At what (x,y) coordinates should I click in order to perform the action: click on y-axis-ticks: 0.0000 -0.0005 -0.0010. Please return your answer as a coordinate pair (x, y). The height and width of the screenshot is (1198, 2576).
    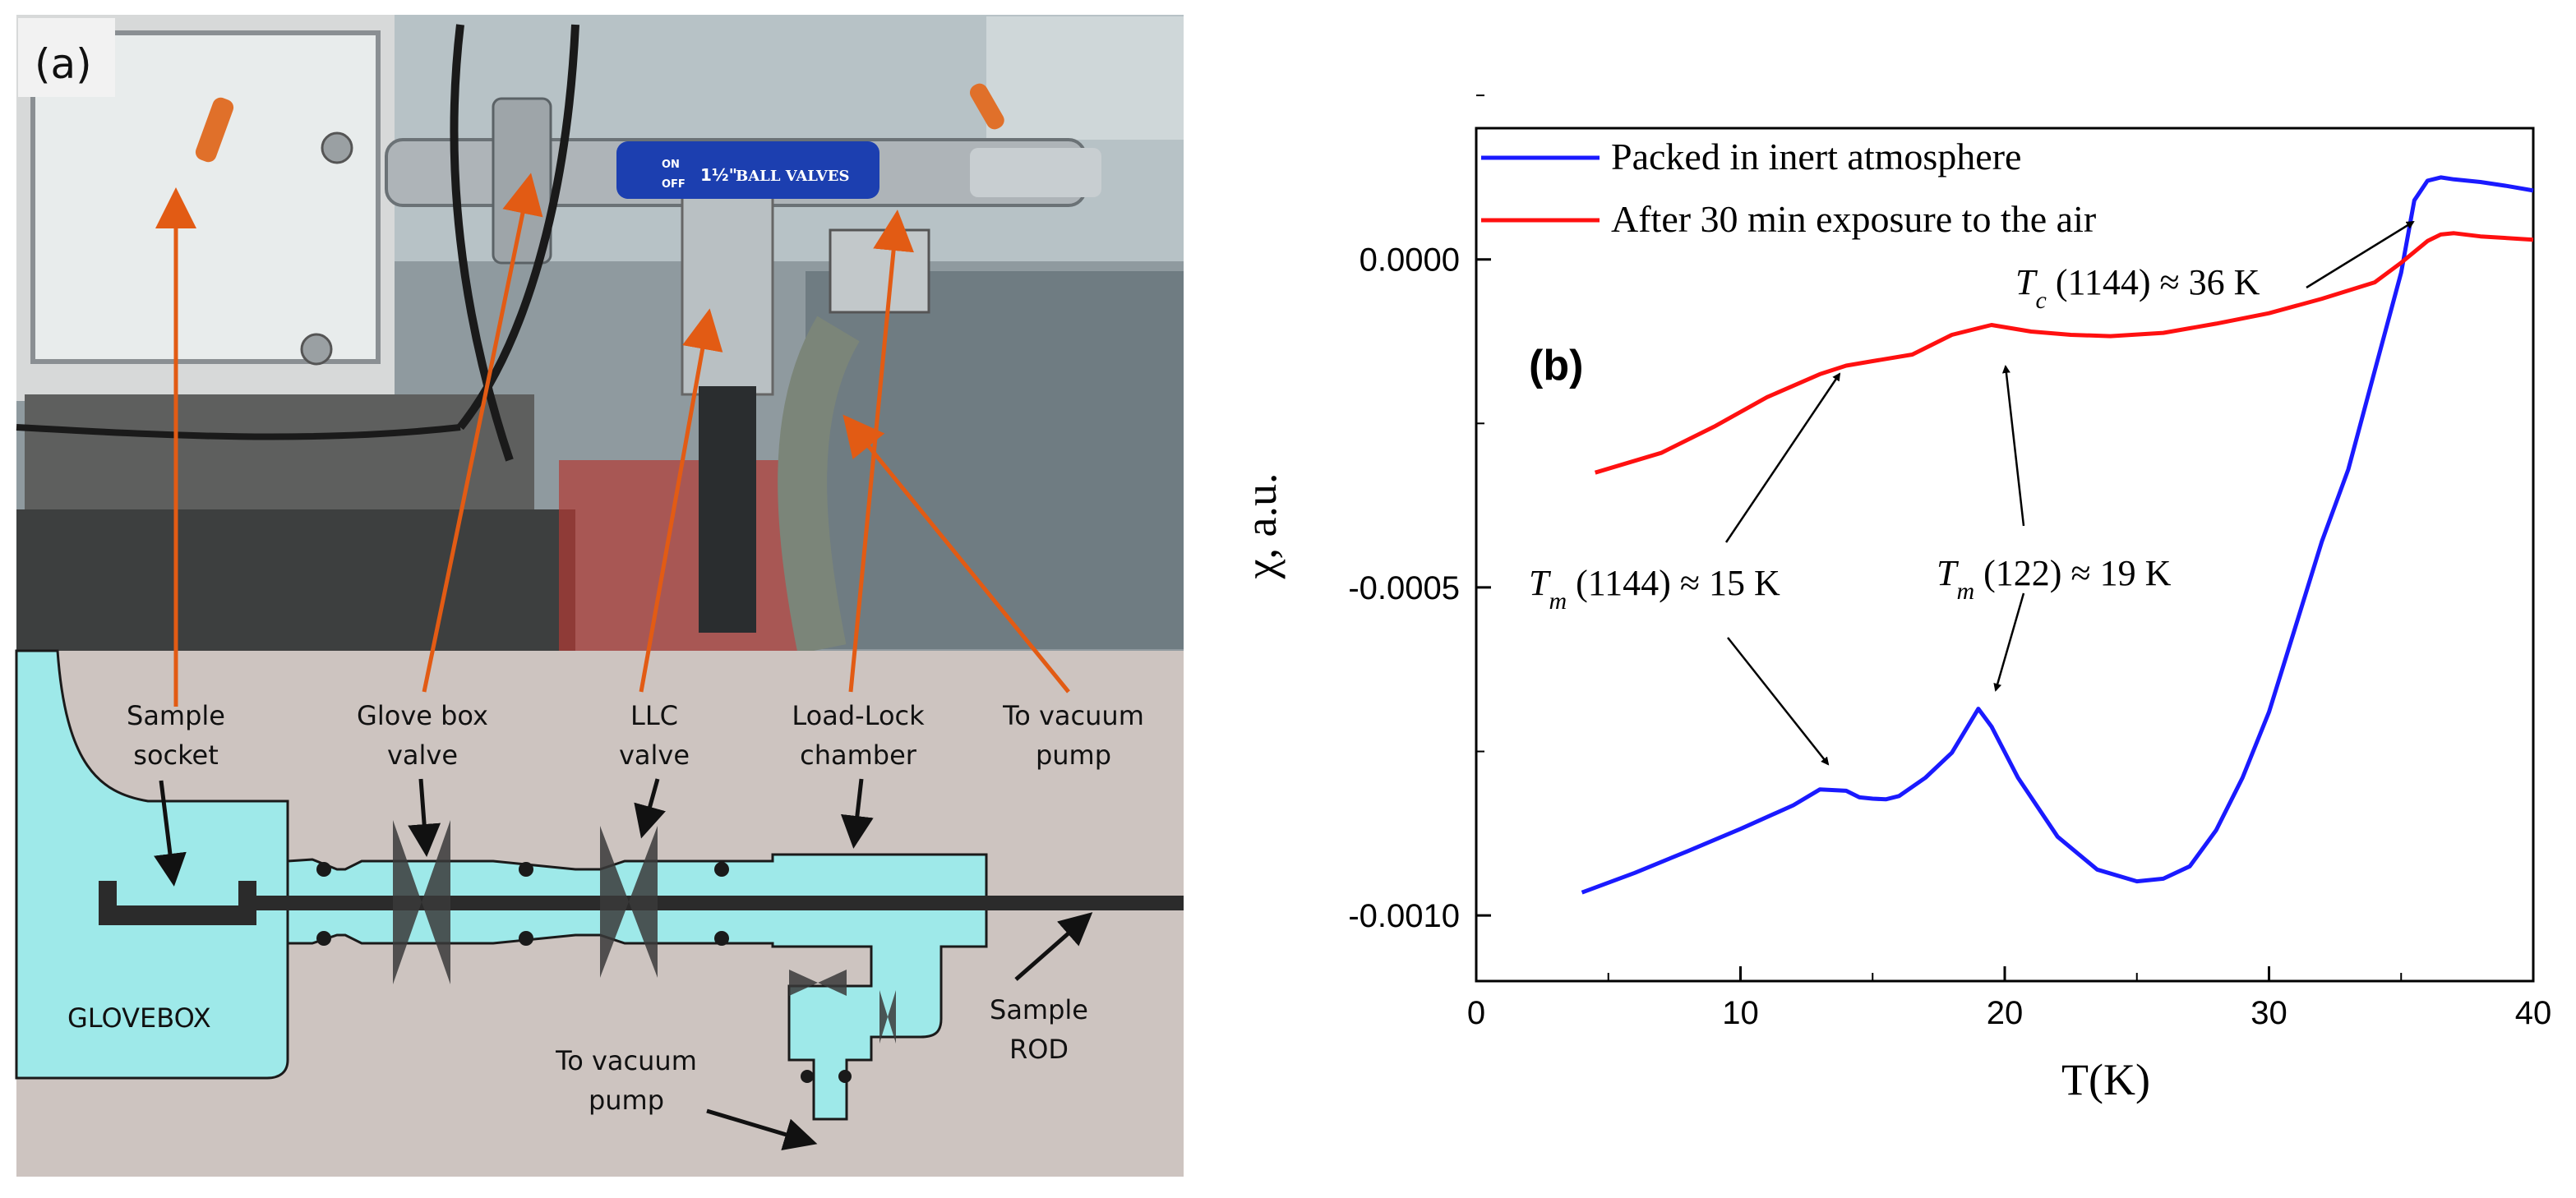
    Looking at the image, I should click on (1420, 514).